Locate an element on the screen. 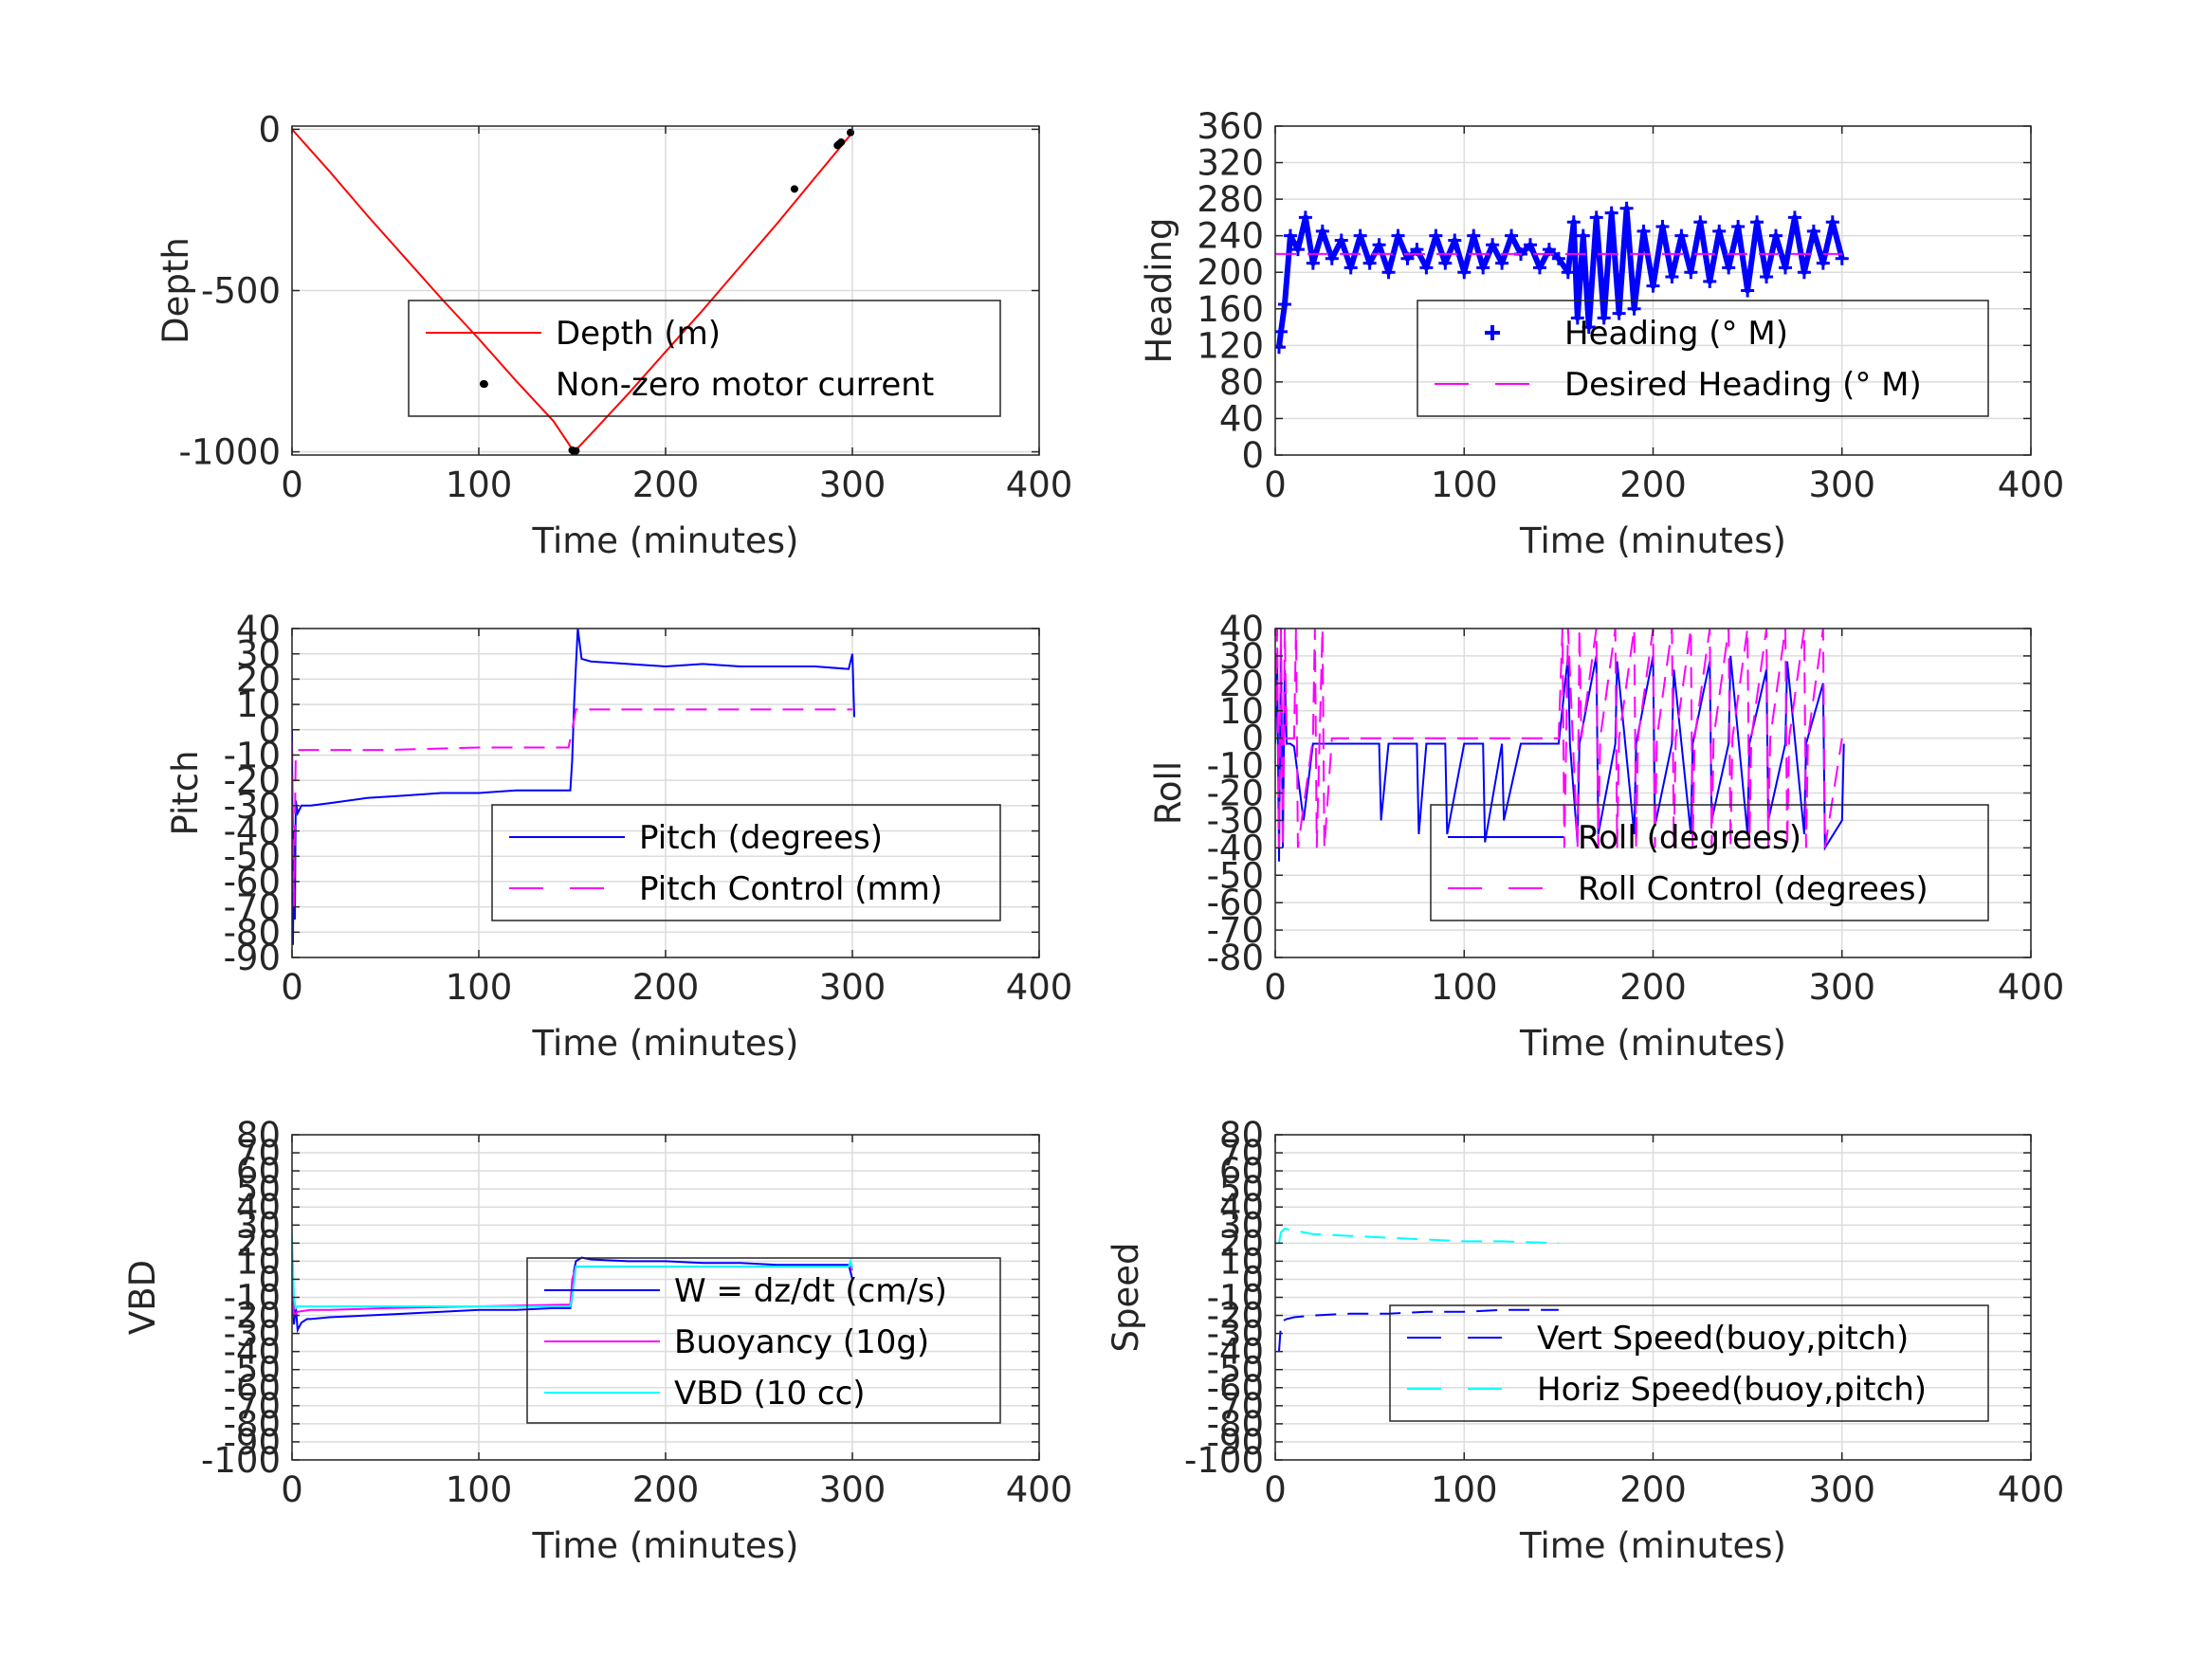 This screenshot has width=2212, height=1659. heading-ytick-label: 120 is located at coordinates (1230, 345).